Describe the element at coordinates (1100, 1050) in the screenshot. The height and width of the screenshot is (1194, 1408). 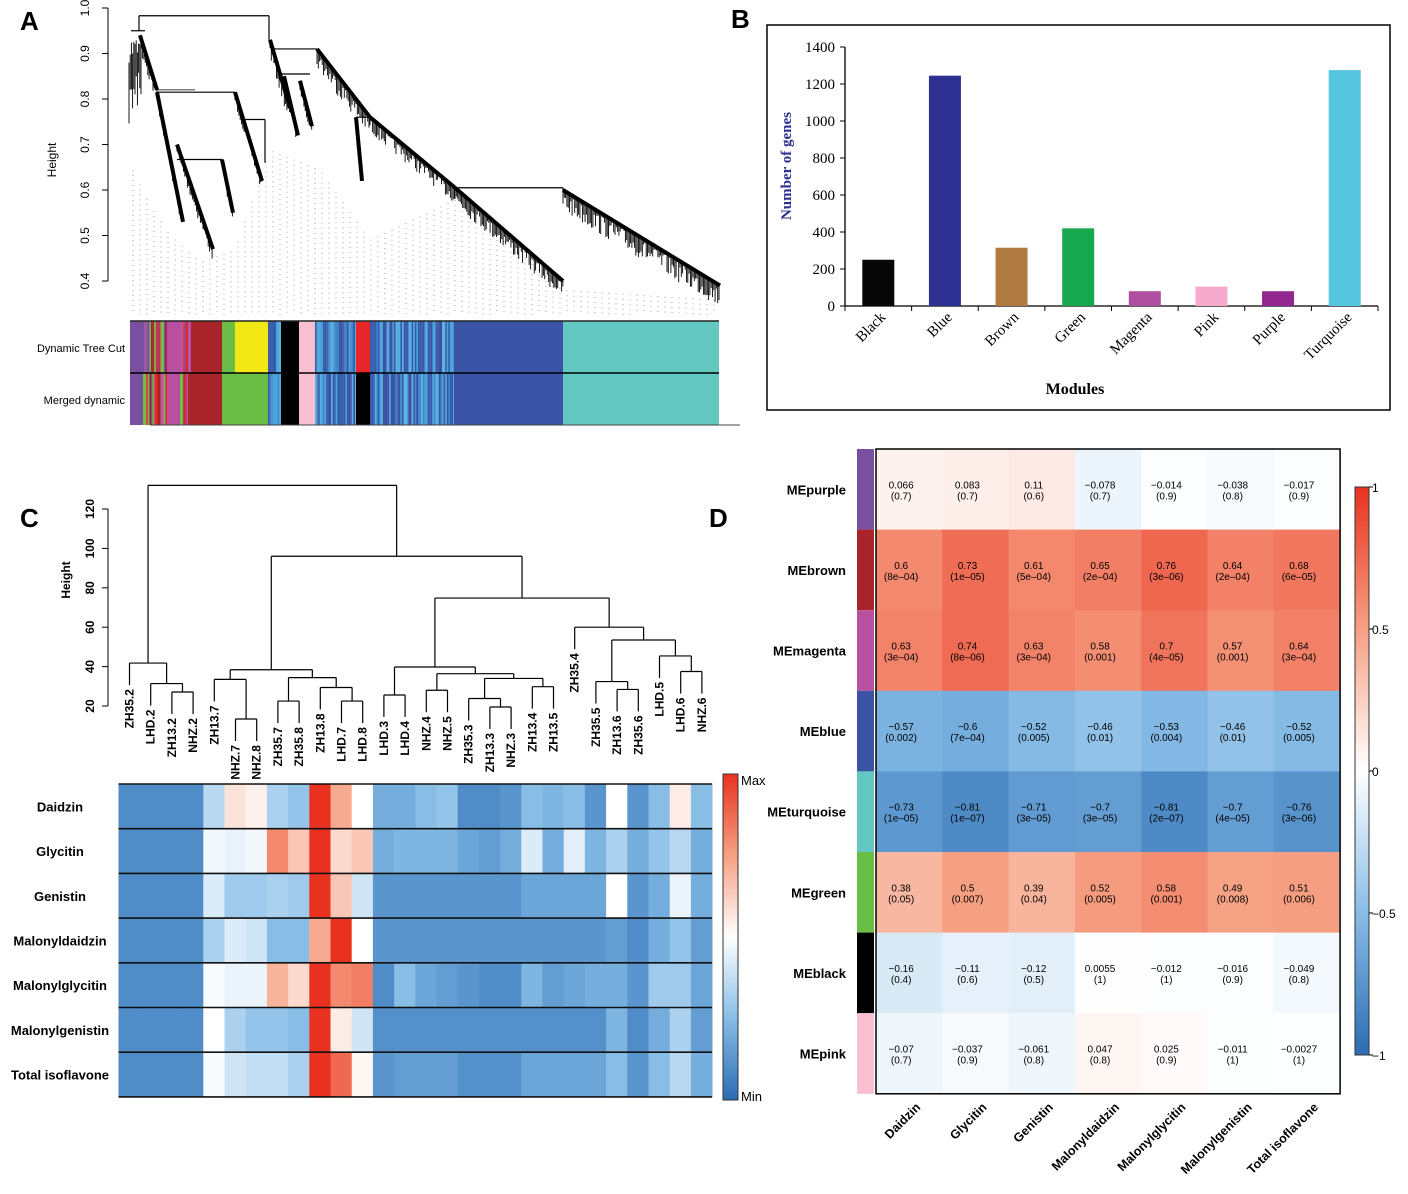
I see `correlation-value: 0.047` at that location.